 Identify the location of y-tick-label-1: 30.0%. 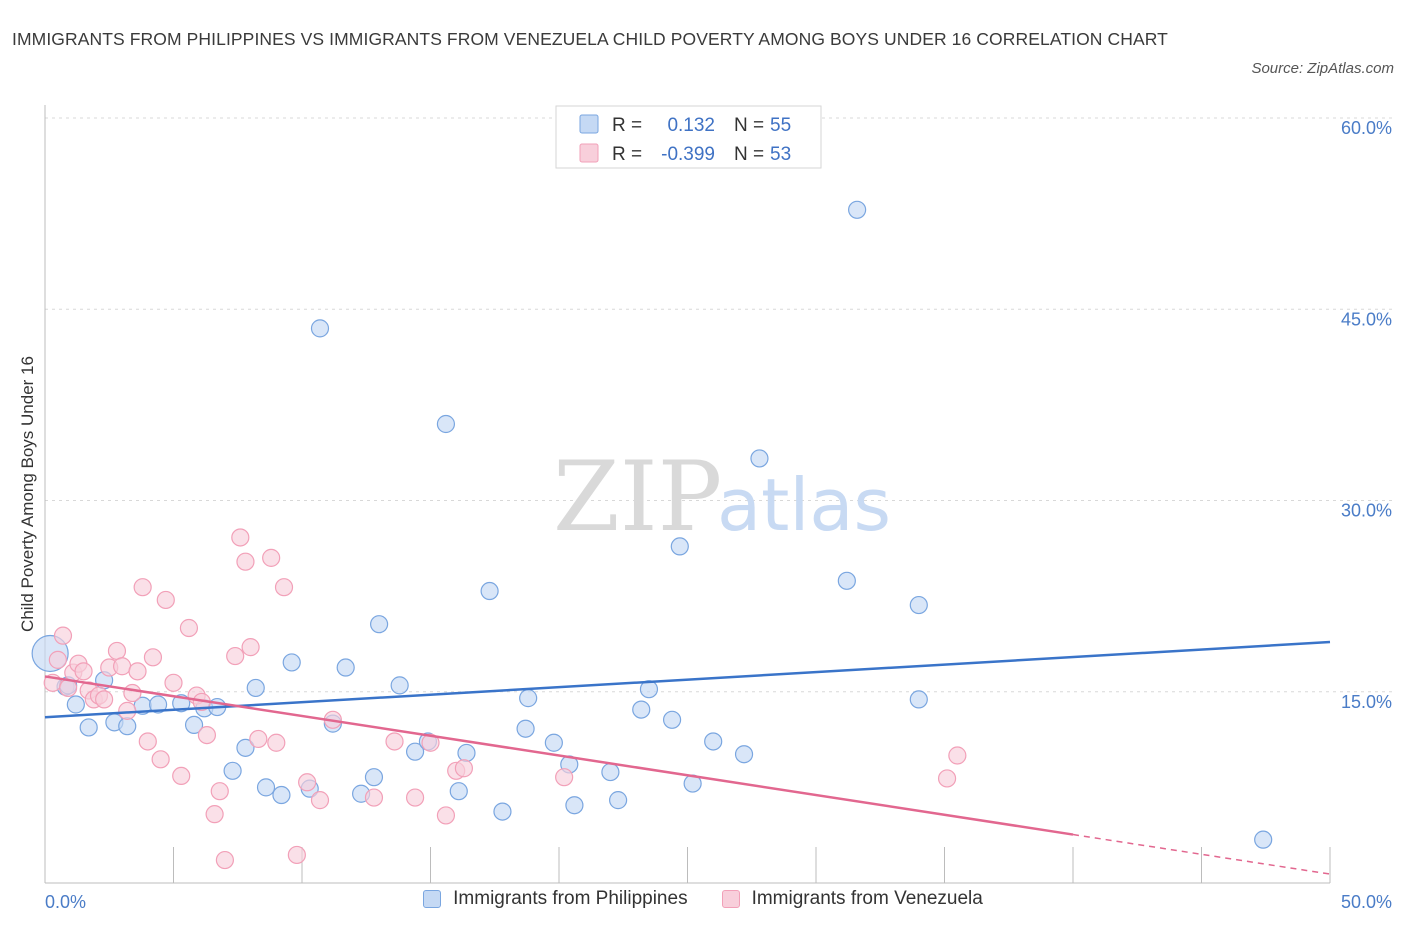
(1366, 511).